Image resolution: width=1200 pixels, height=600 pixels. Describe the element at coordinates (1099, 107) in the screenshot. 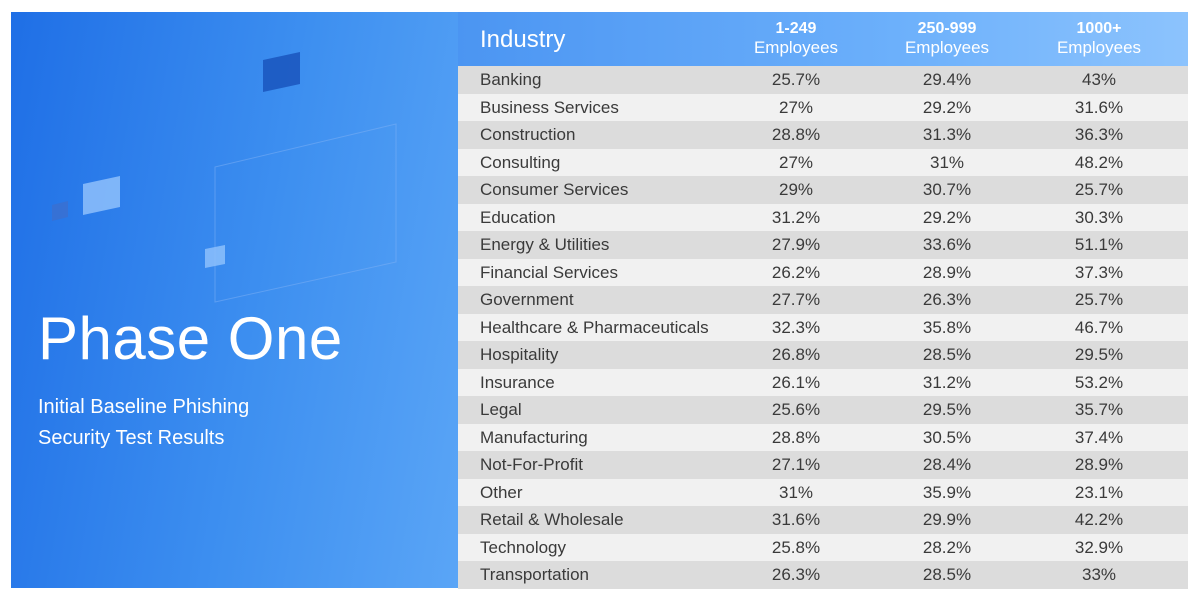

I see `value-cell-1000-plus: 31.6%` at that location.